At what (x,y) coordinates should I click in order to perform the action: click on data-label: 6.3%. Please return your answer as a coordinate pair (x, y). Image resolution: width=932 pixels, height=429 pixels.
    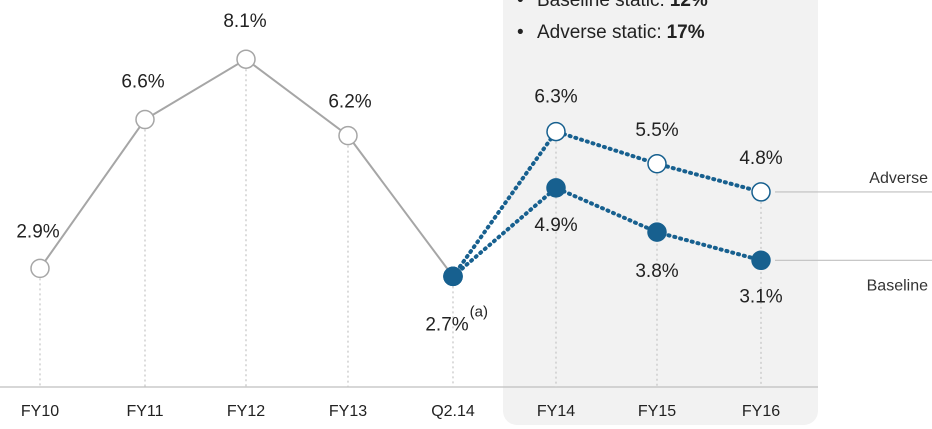
    Looking at the image, I should click on (555, 97).